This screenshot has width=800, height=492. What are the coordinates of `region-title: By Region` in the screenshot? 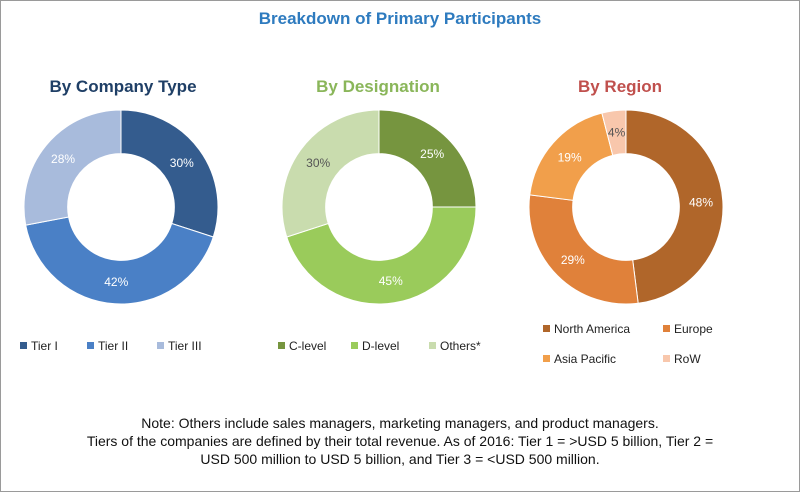 It's located at (620, 86).